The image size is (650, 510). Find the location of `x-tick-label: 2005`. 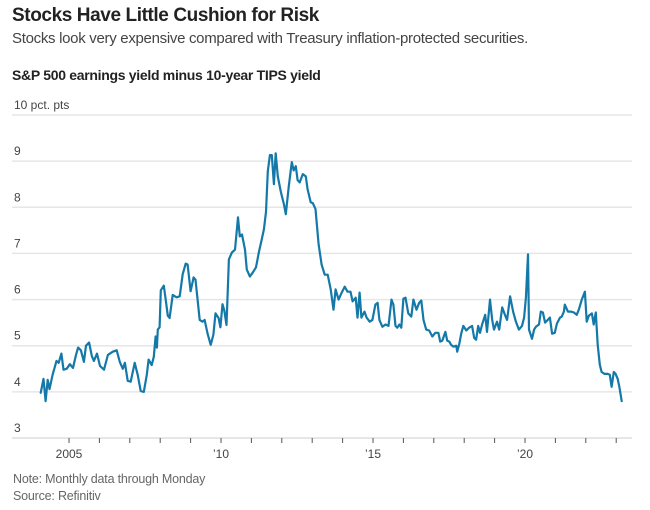

x-tick-label: 2005 is located at coordinates (69, 454).